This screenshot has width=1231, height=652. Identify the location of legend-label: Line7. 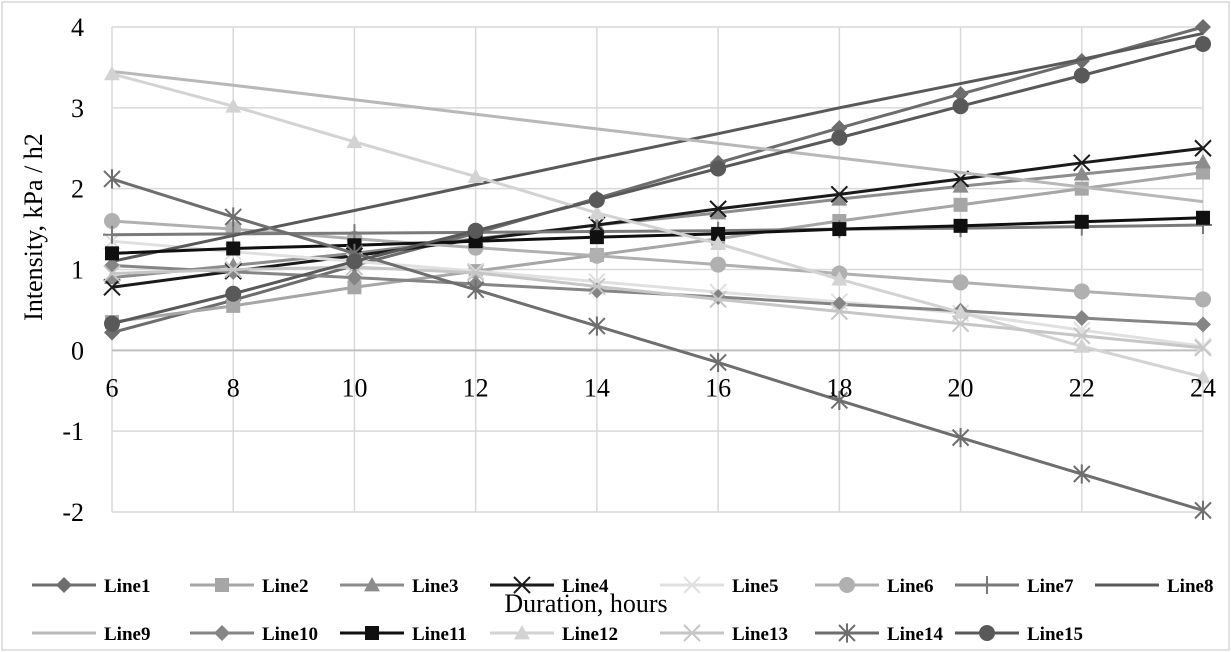
(1050, 586).